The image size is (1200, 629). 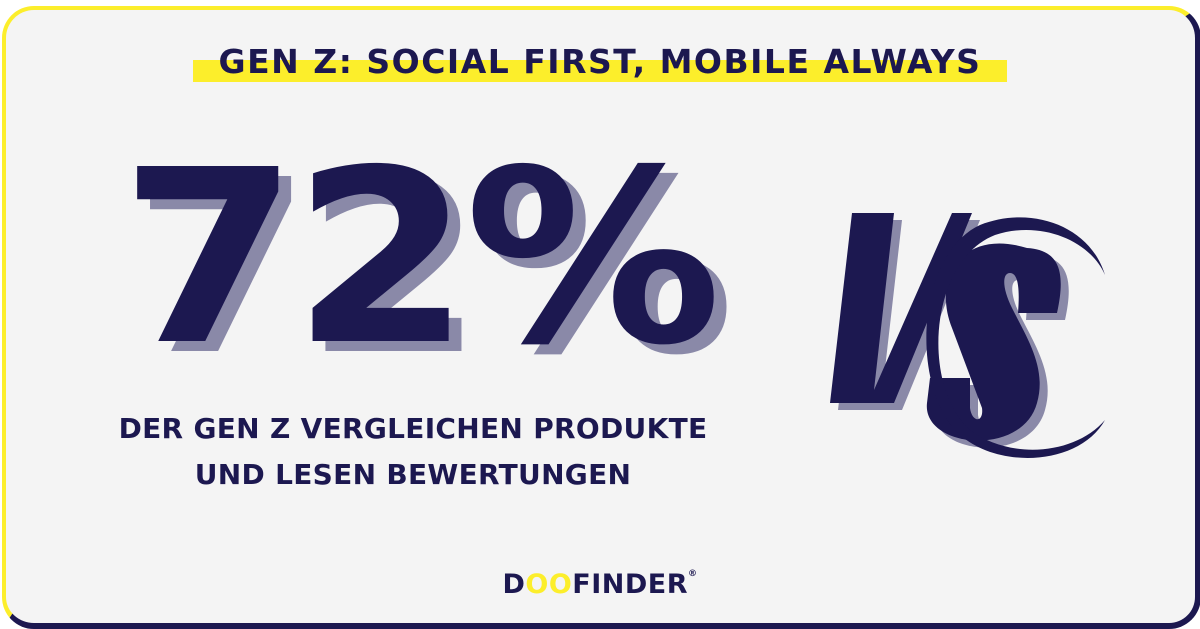 I want to click on description-line-1: DER GEN Z VERGLEICHEN PRODUKTE, so click(x=413, y=428).